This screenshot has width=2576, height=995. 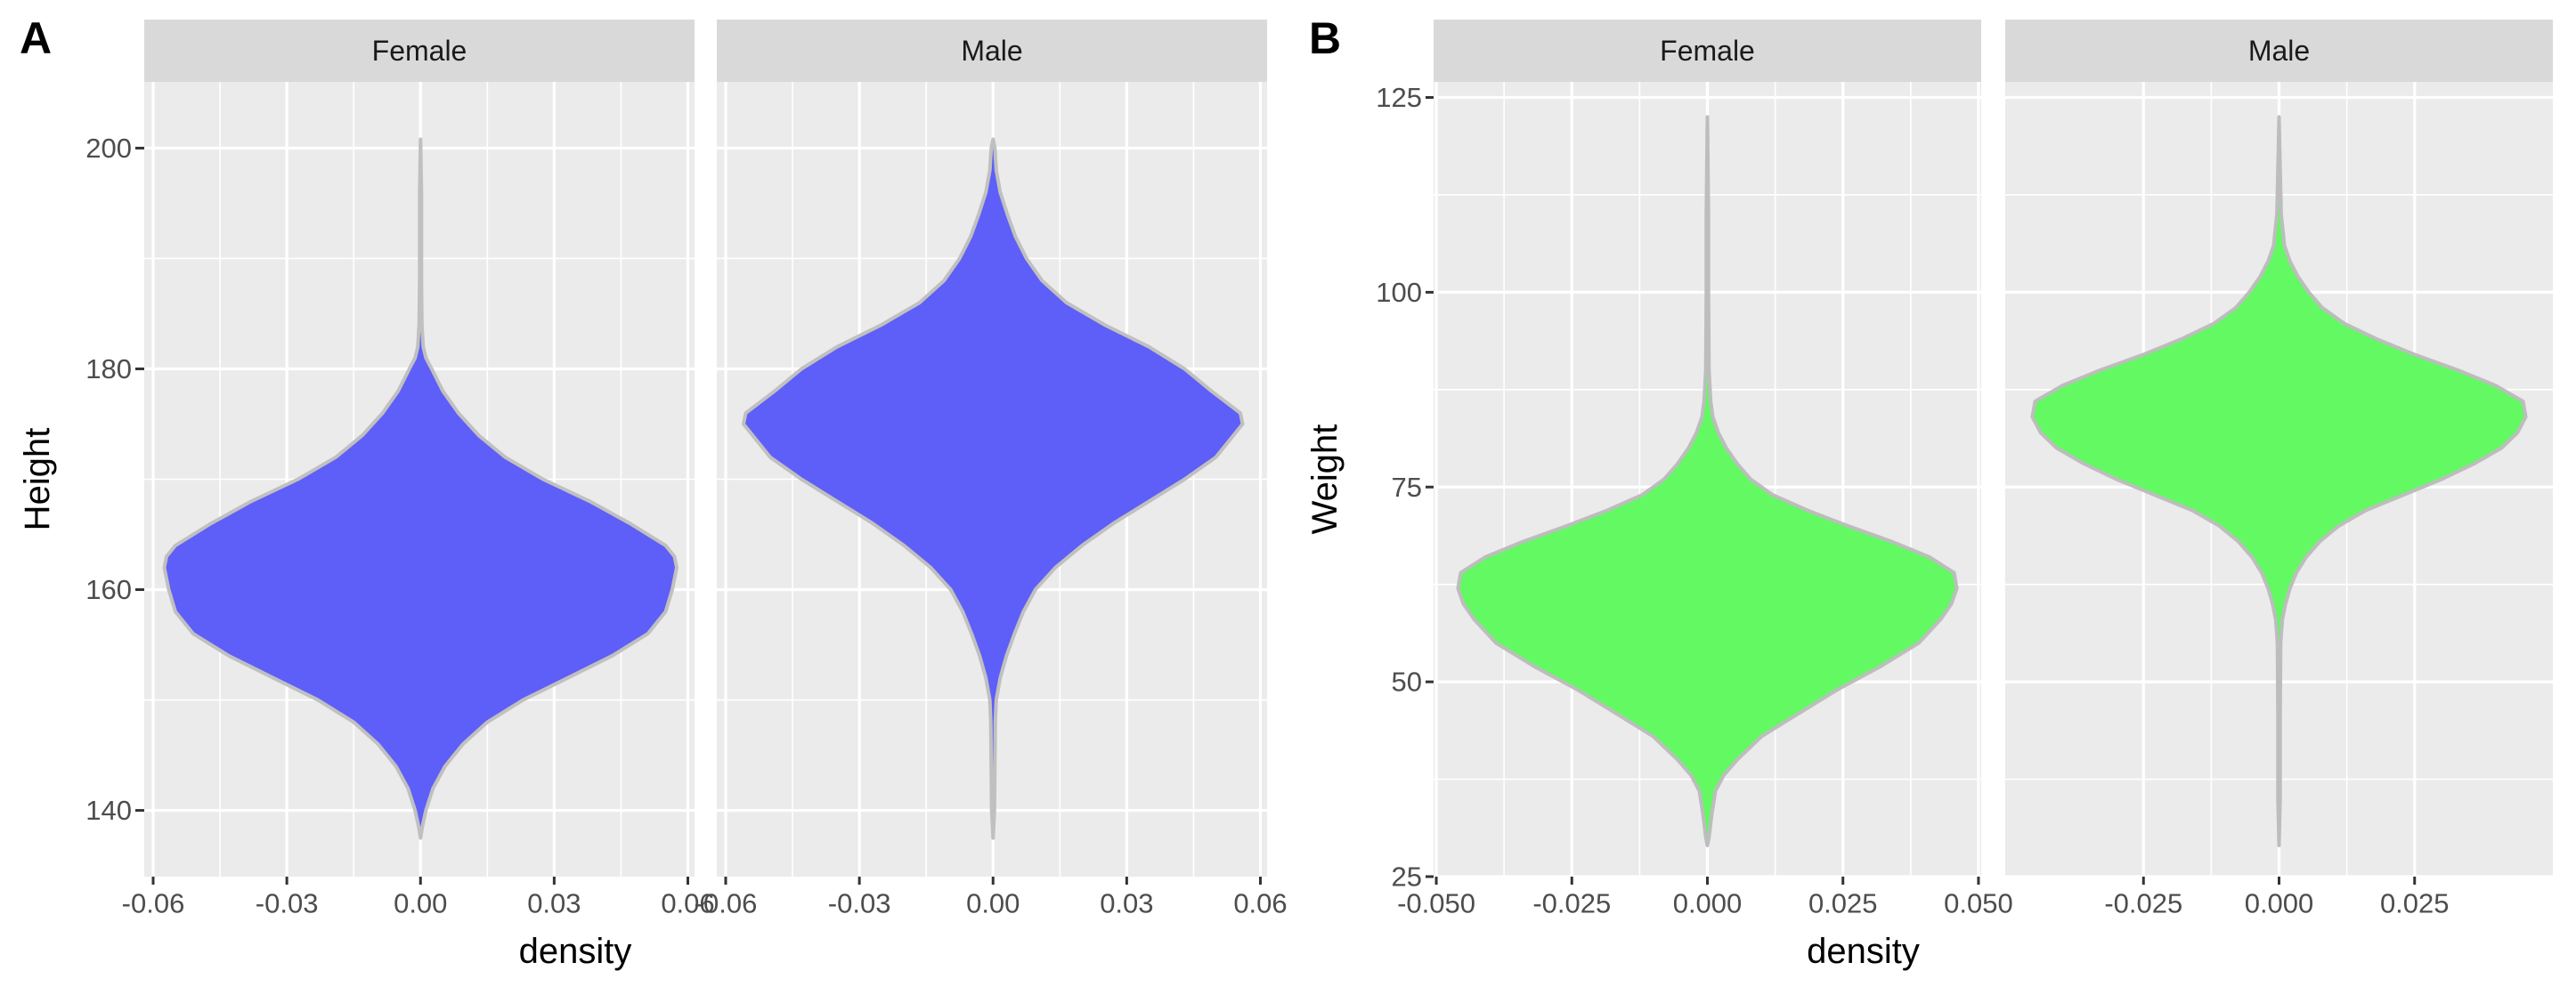 I want to click on y-tick-label: 200, so click(x=108, y=148).